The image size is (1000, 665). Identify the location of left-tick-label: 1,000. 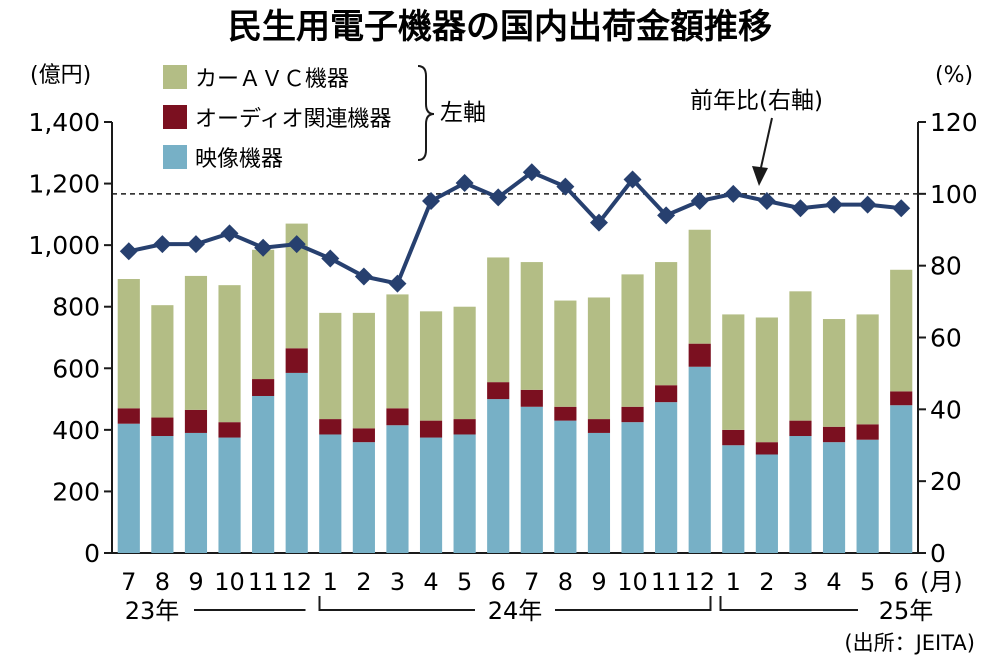
(64, 245).